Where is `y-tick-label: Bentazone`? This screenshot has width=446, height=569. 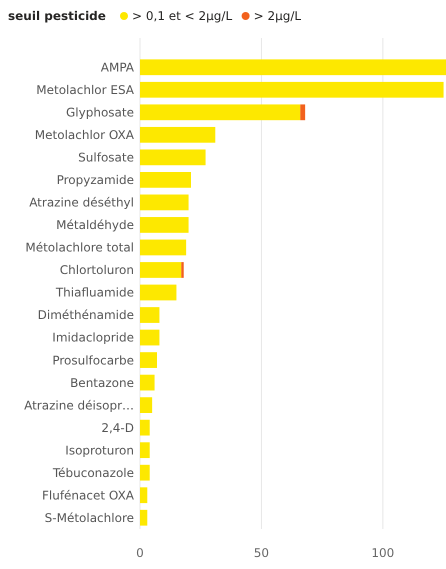 y-tick-label: Bentazone is located at coordinates (102, 383).